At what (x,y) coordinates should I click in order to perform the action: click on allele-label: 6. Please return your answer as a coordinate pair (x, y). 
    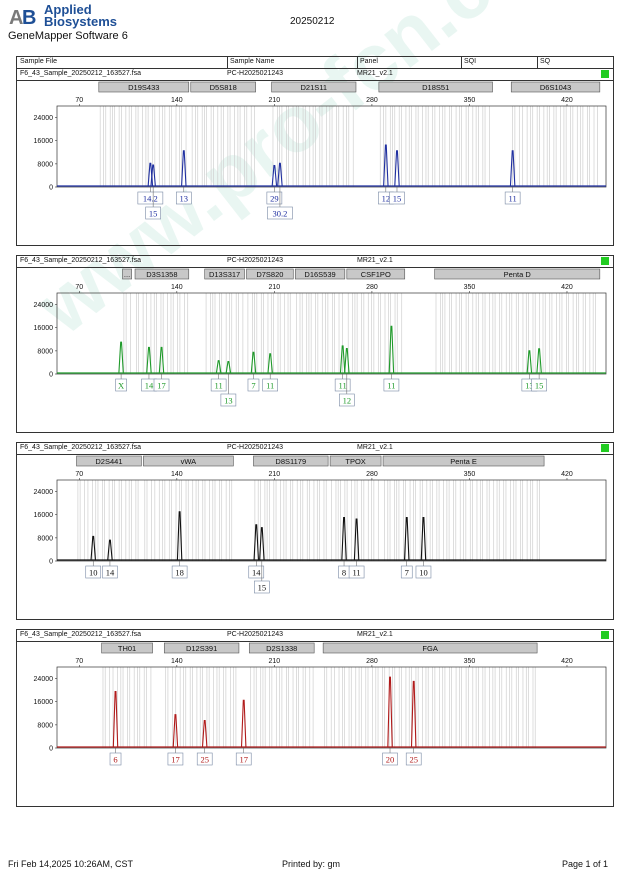
    Looking at the image, I should click on (115, 759).